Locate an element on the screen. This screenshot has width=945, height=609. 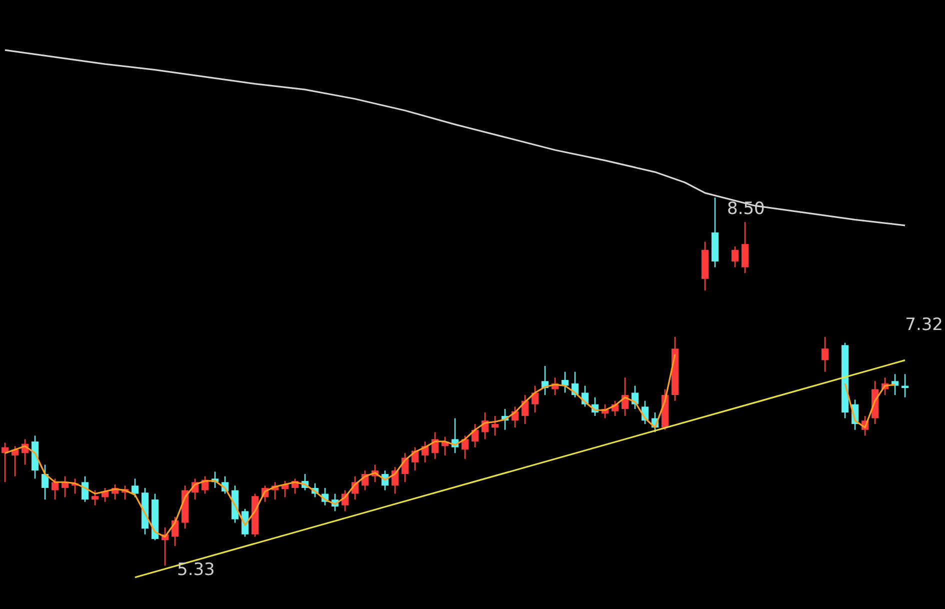
annotation: 7.32 is located at coordinates (924, 325).